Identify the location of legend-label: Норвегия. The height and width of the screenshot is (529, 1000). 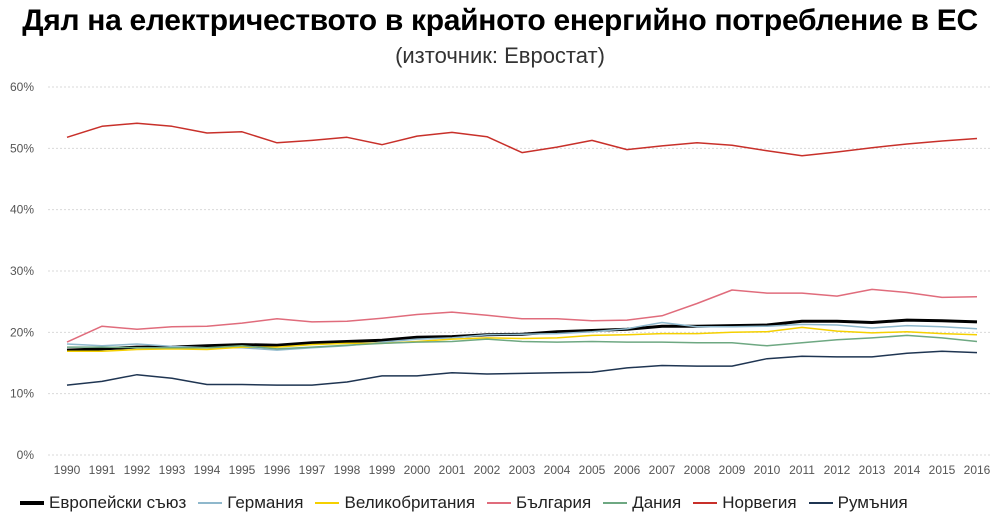
(759, 502).